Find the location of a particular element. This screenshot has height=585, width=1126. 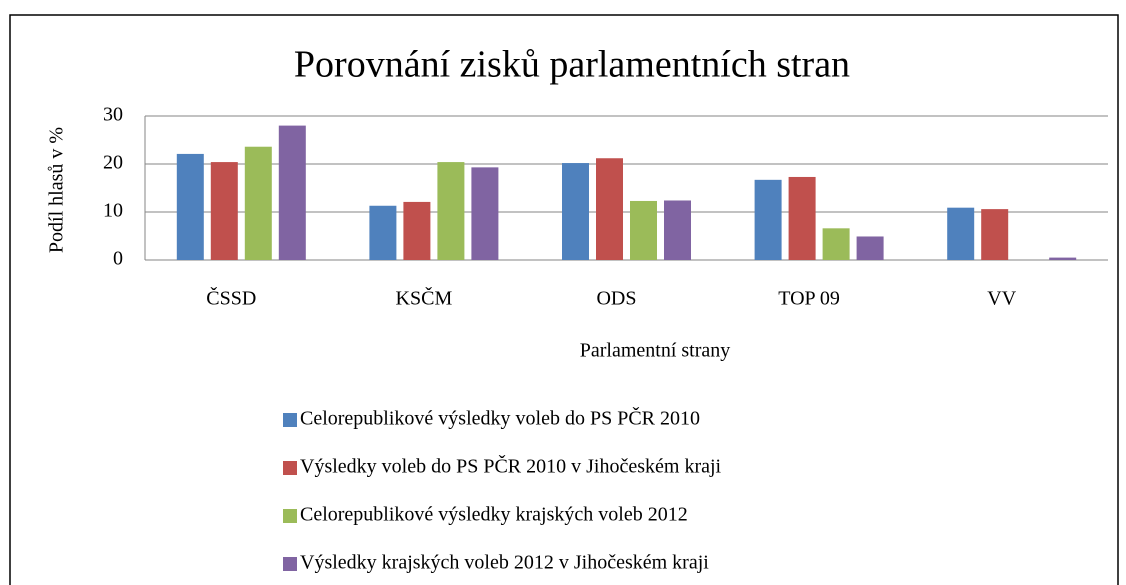

x-tick-label: ČSSD is located at coordinates (231, 298).